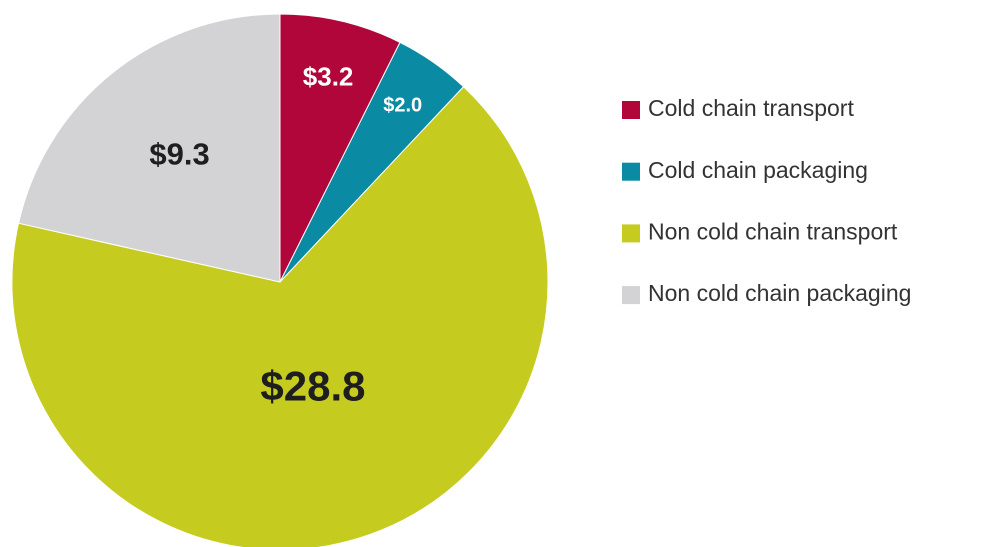 The image size is (983, 547). I want to click on slice-label: $28.8, so click(312, 386).